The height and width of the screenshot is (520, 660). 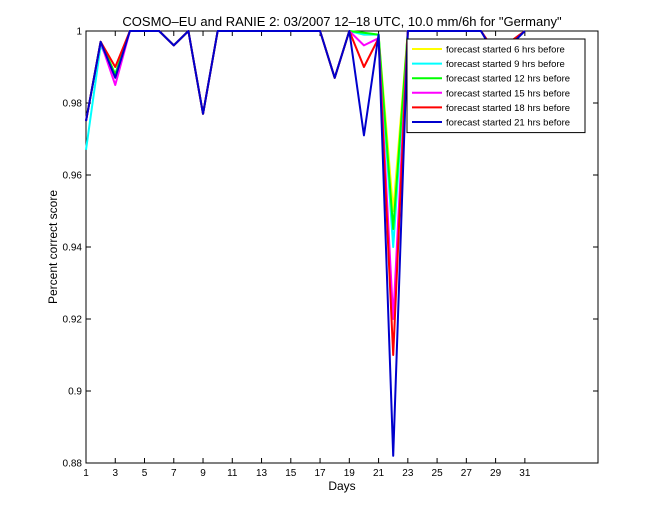 I want to click on x-tick-label: 17, so click(x=320, y=473).